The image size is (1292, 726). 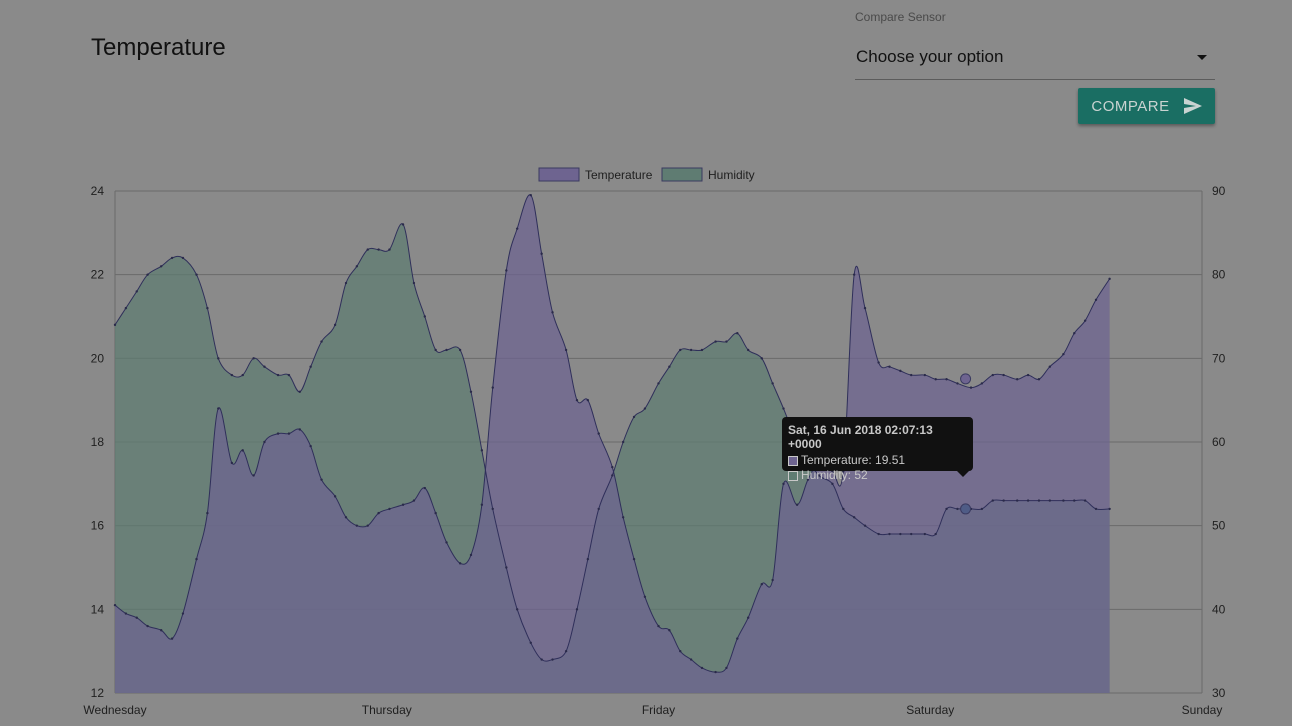 I want to click on compare-sensor-select: Choose your option, so click(x=1035, y=60).